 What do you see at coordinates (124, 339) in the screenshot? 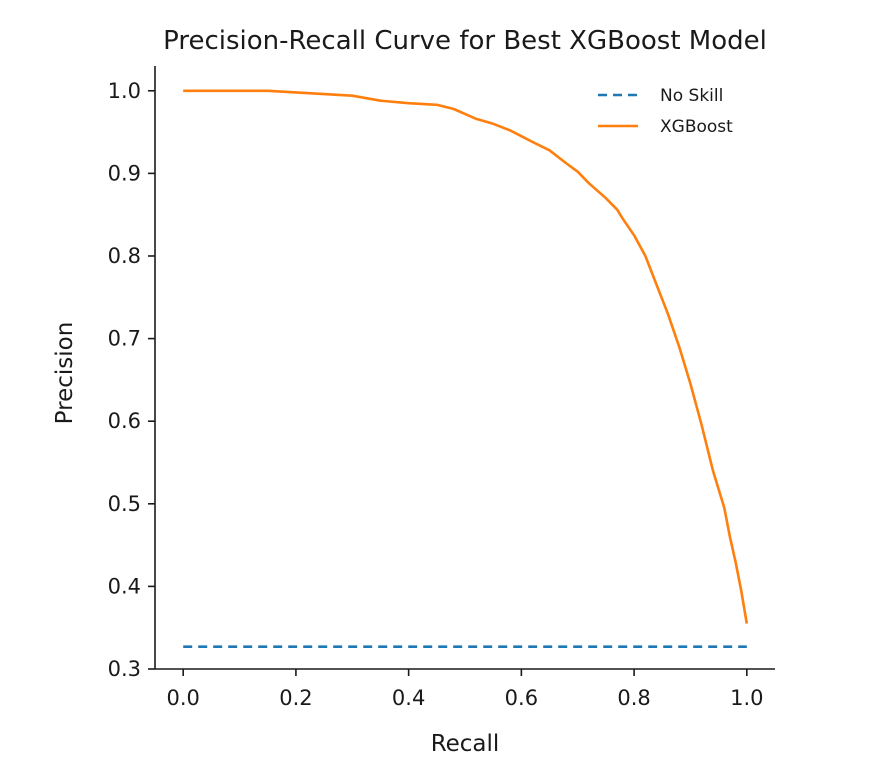
I see `y-tick-label: 0.7` at bounding box center [124, 339].